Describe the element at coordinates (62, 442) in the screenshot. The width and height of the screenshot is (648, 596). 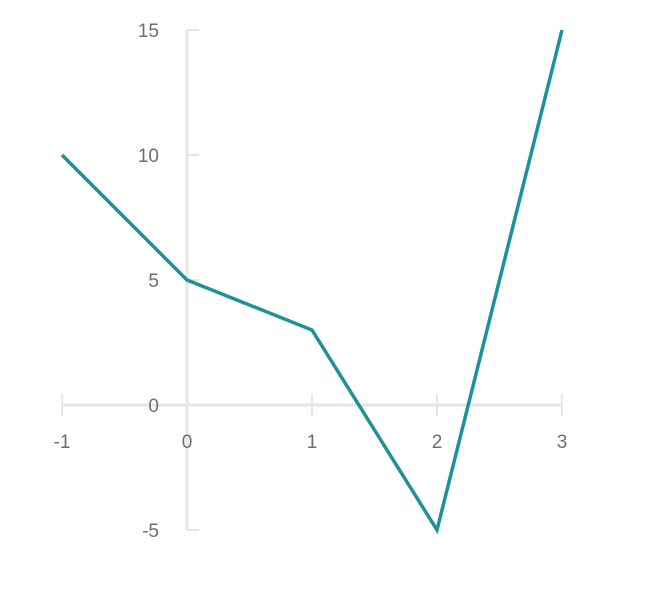
I see `x-tick-label: -1` at that location.